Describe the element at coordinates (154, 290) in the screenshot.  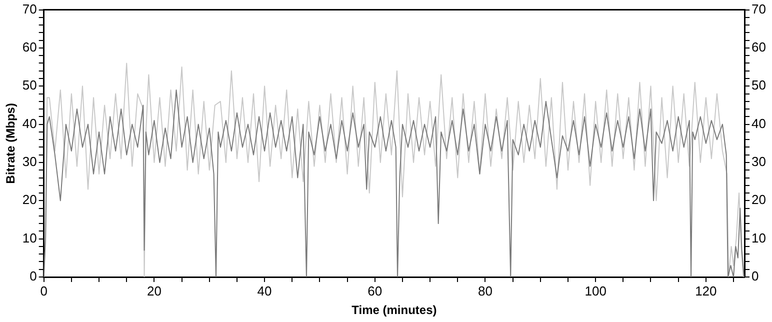
I see `x-tick-label: 20` at that location.